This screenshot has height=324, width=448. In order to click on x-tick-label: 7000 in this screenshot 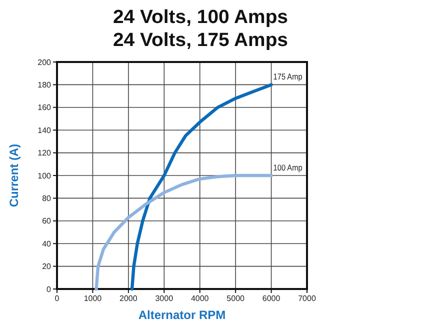, I will do `click(307, 298)`.